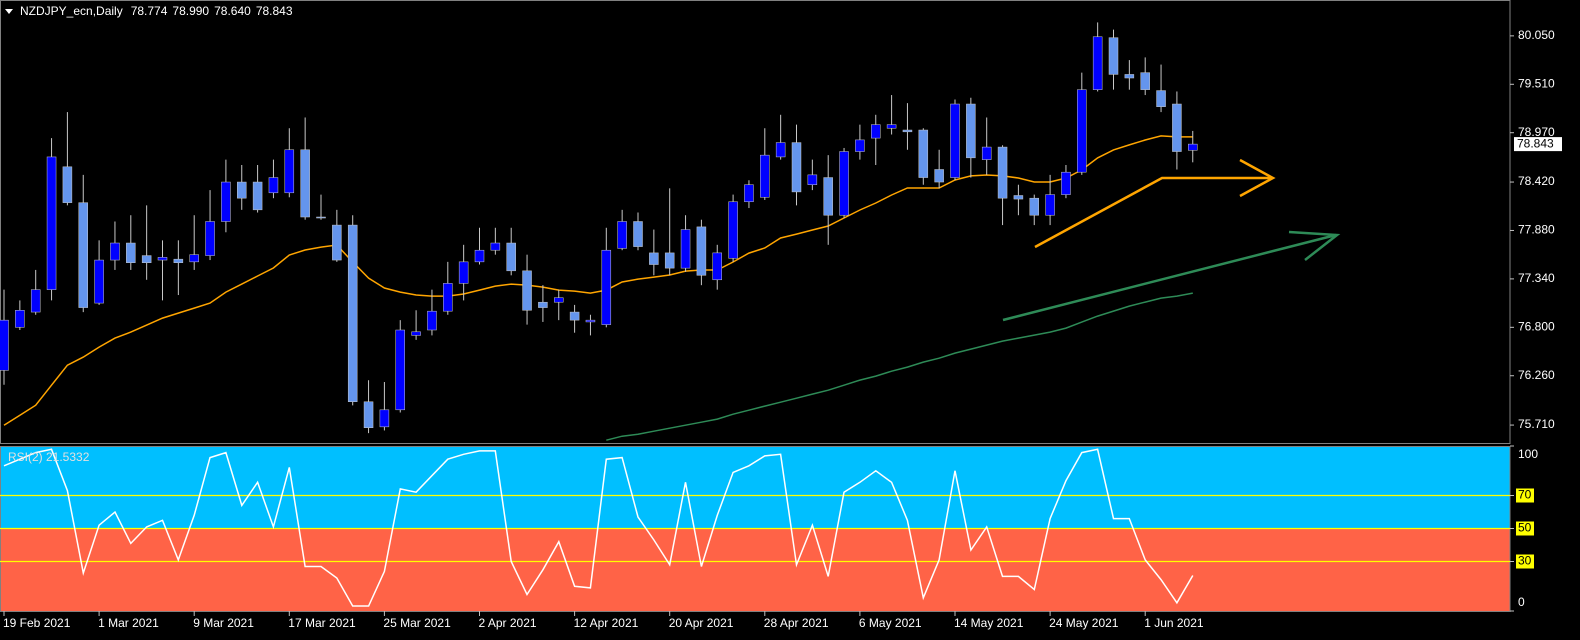  Describe the element at coordinates (701, 623) in the screenshot. I see `x-tick-label: 20 Apr 2021` at that location.